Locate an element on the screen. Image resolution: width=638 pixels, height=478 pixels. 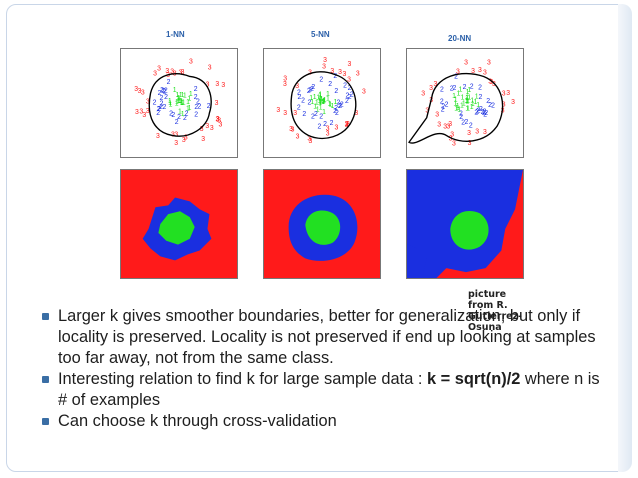
region-plot-20nn is located at coordinates (465, 224).